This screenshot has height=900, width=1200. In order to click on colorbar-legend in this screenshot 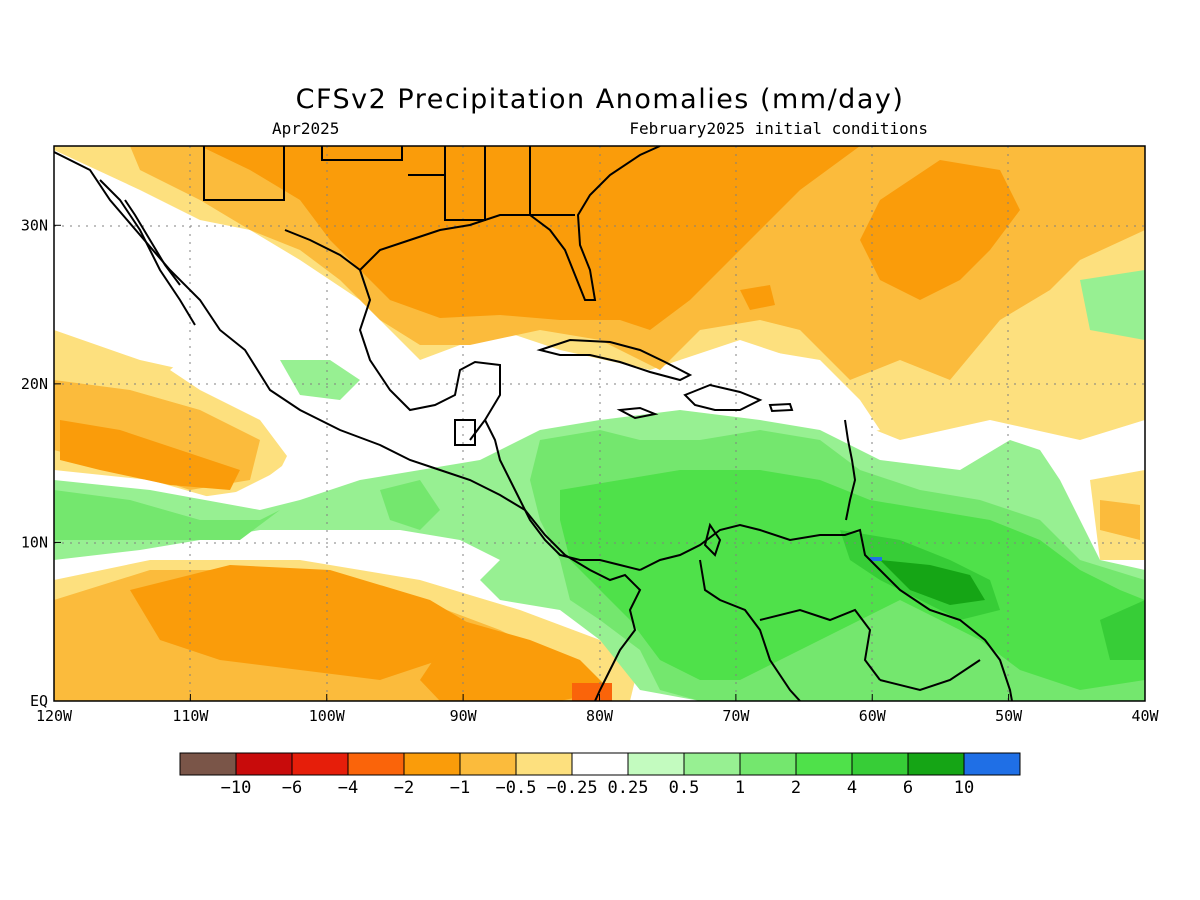, I will do `click(600, 764)`.